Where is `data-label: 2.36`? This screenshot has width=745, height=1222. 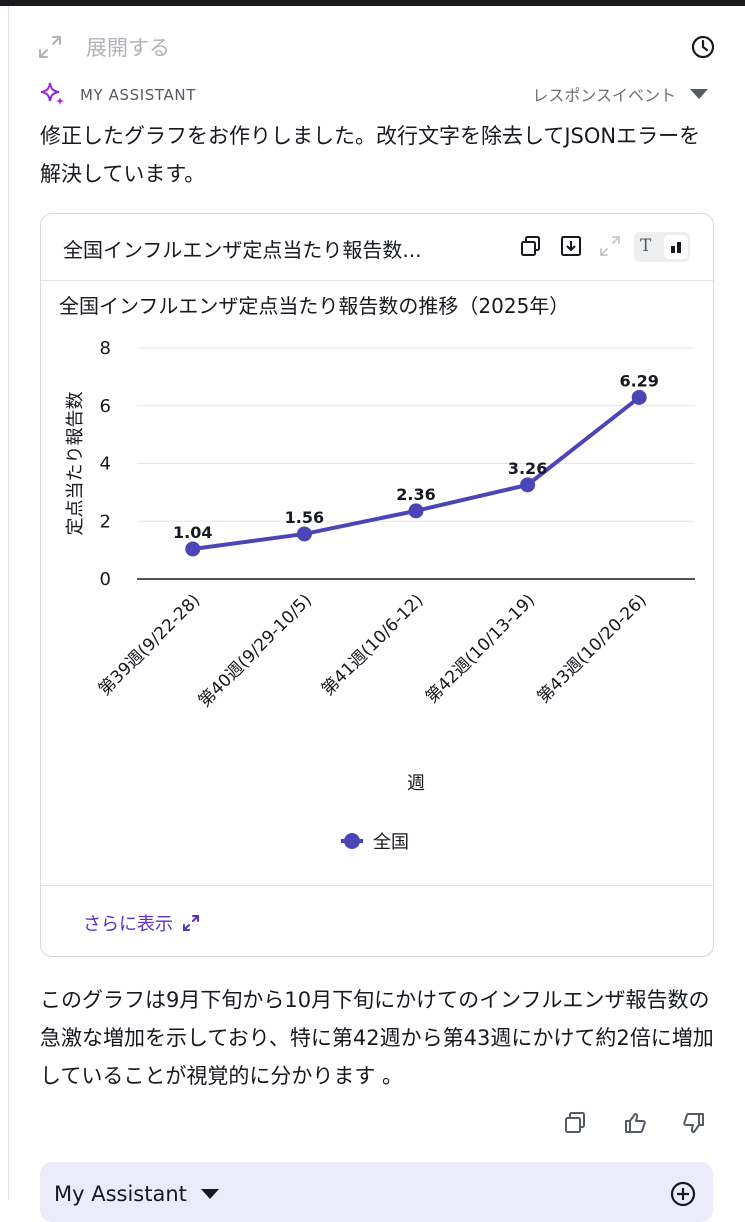
data-label: 2.36 is located at coordinates (415, 494).